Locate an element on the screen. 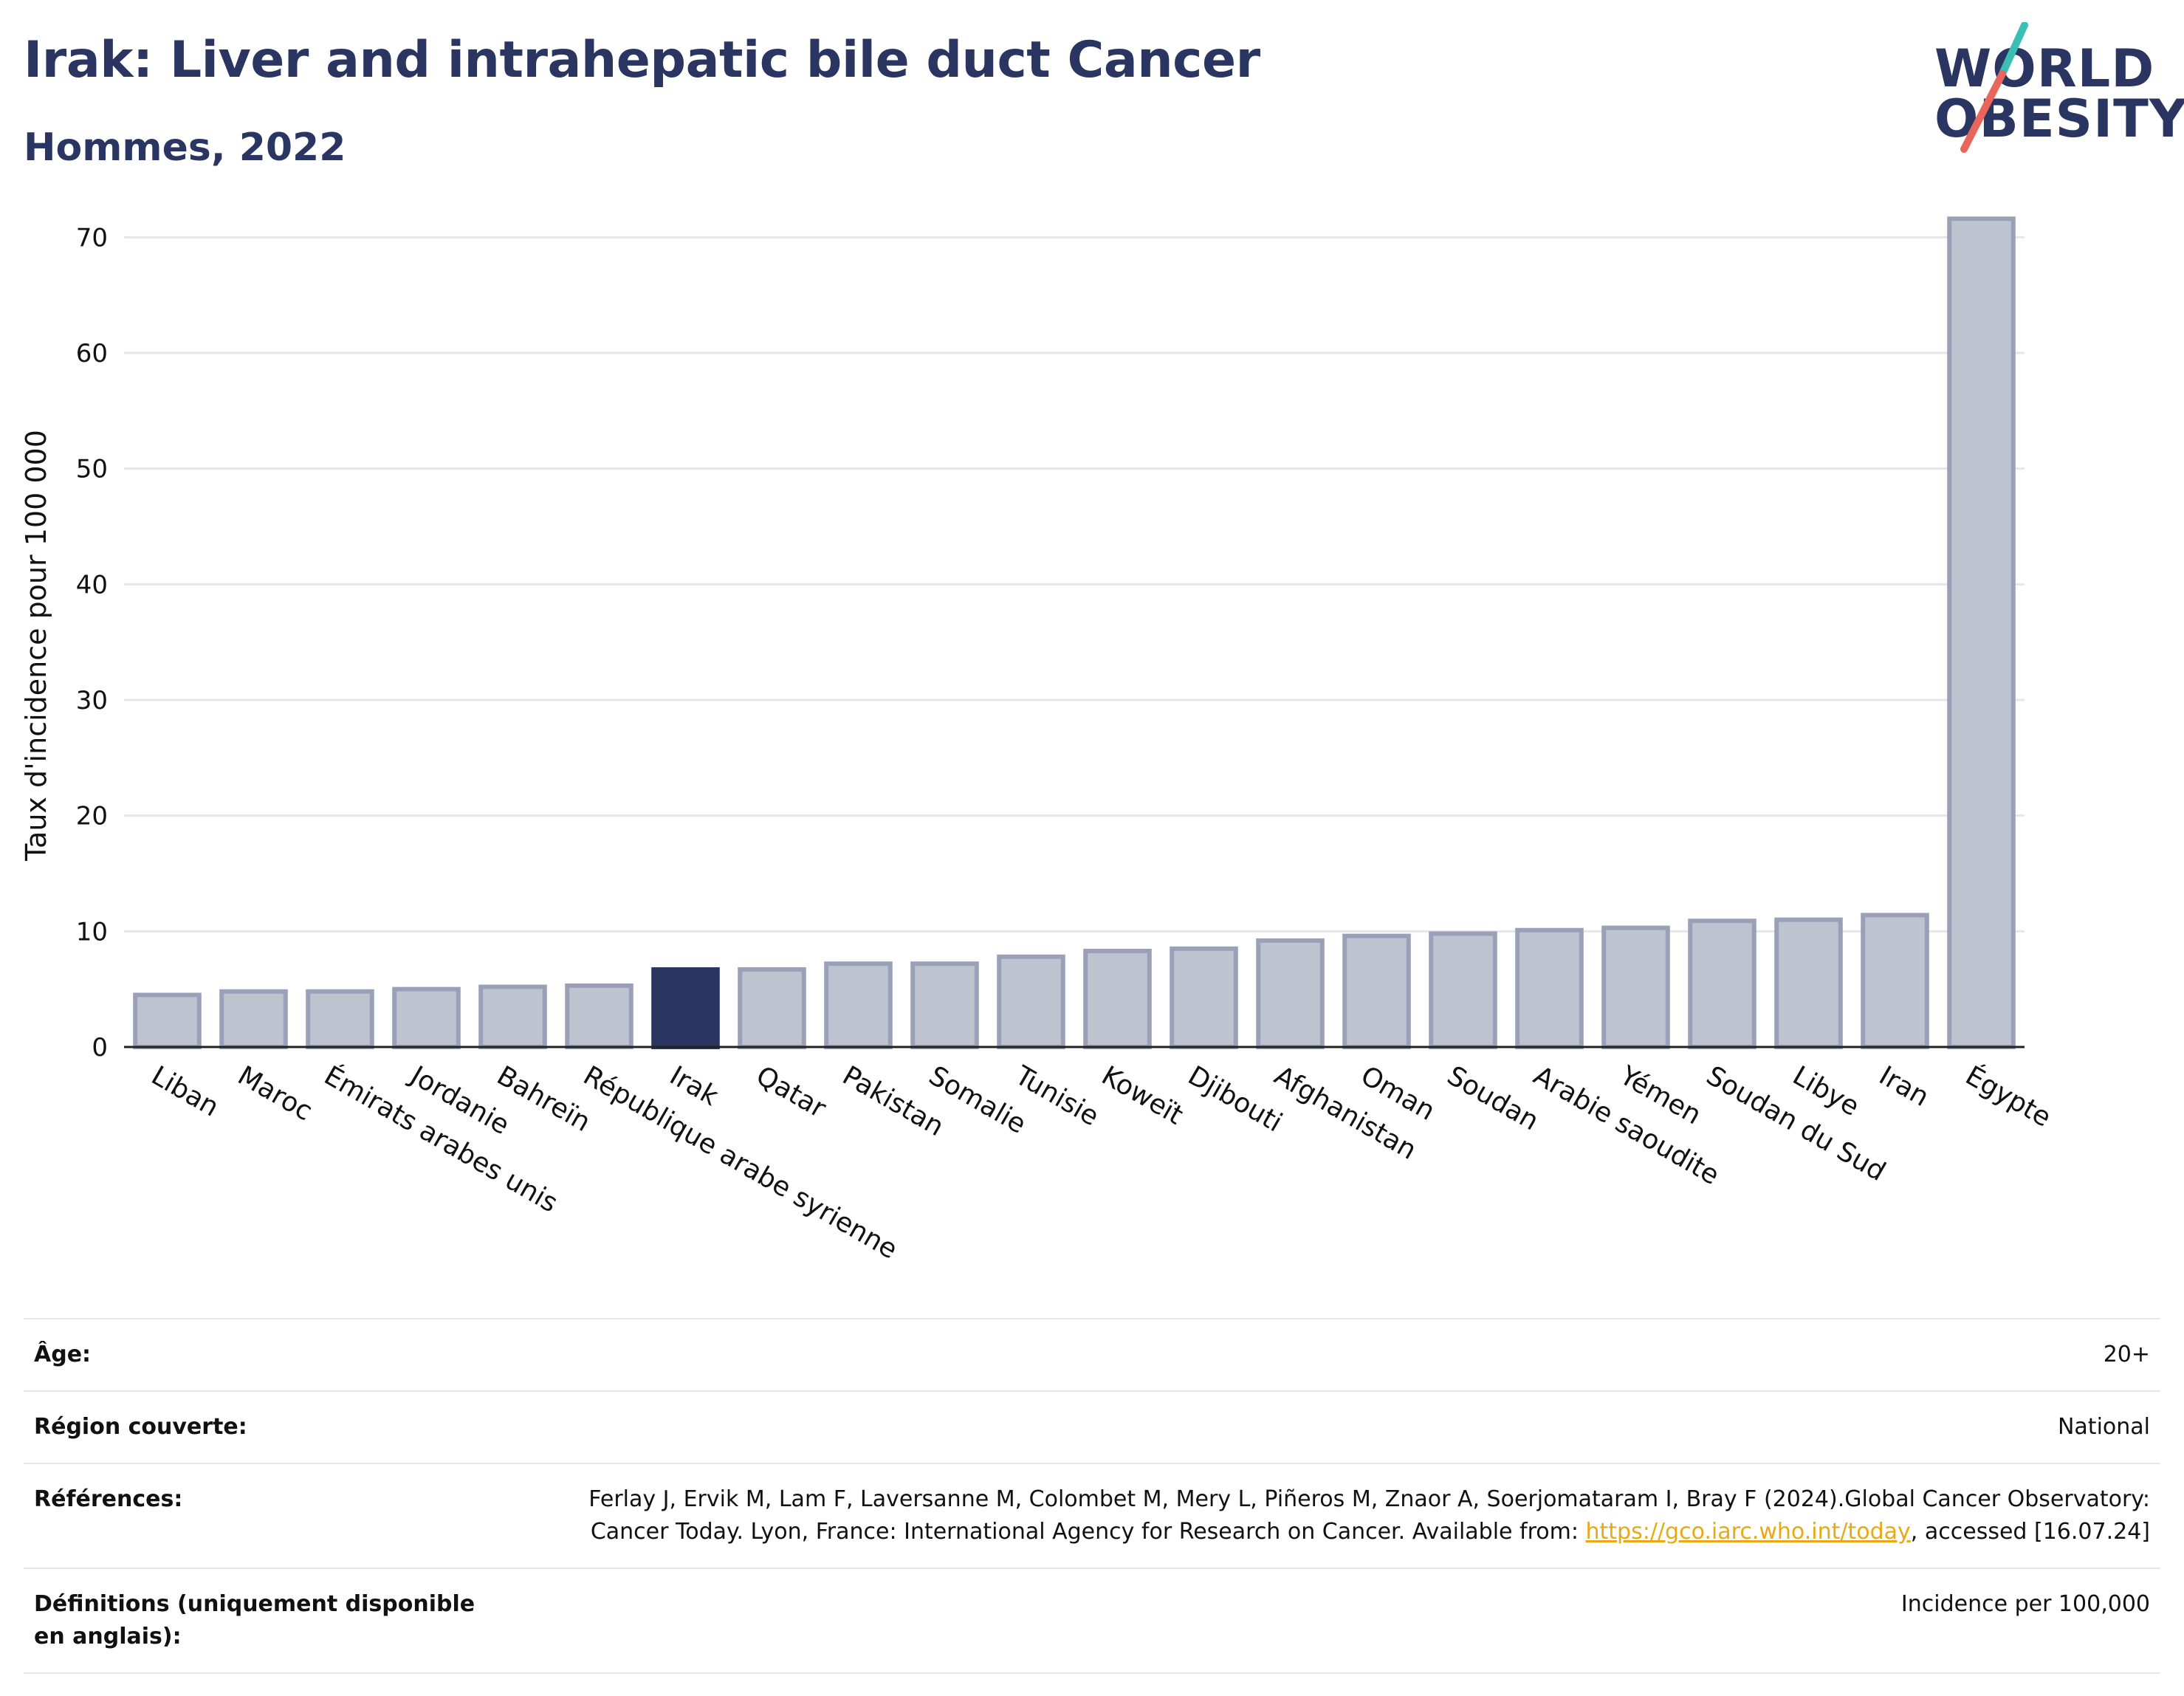  x-tick-label: Égypte is located at coordinates (2008, 1096).